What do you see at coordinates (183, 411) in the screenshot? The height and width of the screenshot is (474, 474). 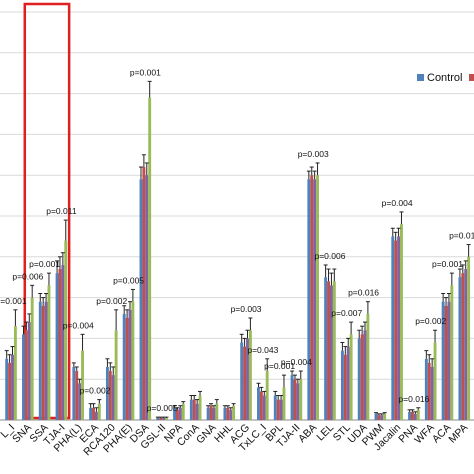 I see `bar-npa-s4` at bounding box center [183, 411].